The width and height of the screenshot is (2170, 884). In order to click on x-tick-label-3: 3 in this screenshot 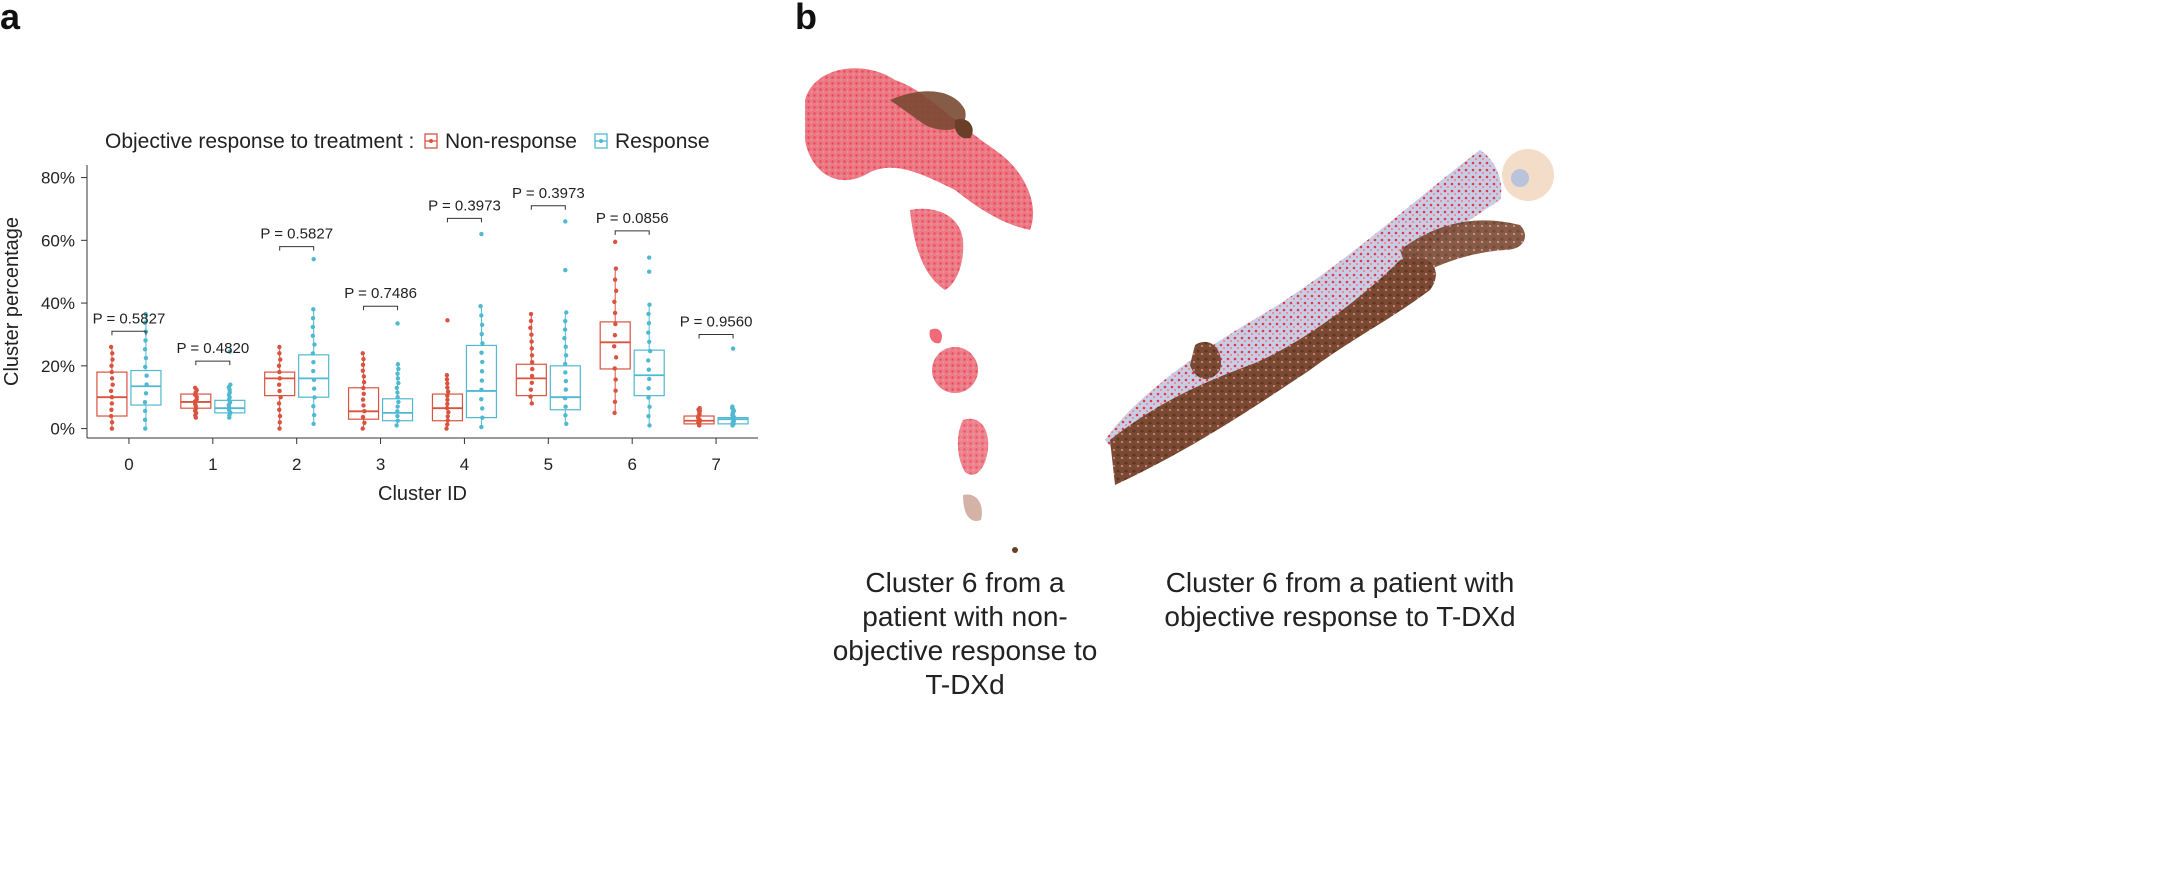, I will do `click(380, 464)`.